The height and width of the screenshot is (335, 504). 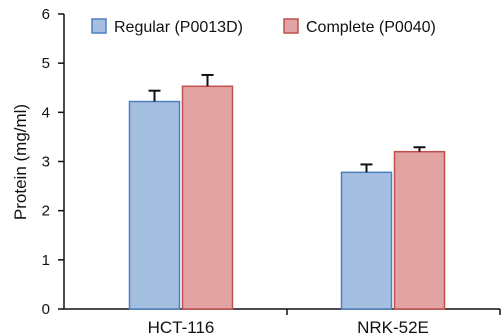 What do you see at coordinates (20, 162) in the screenshot?
I see `y-axis-title: Protein (mg/ml)` at bounding box center [20, 162].